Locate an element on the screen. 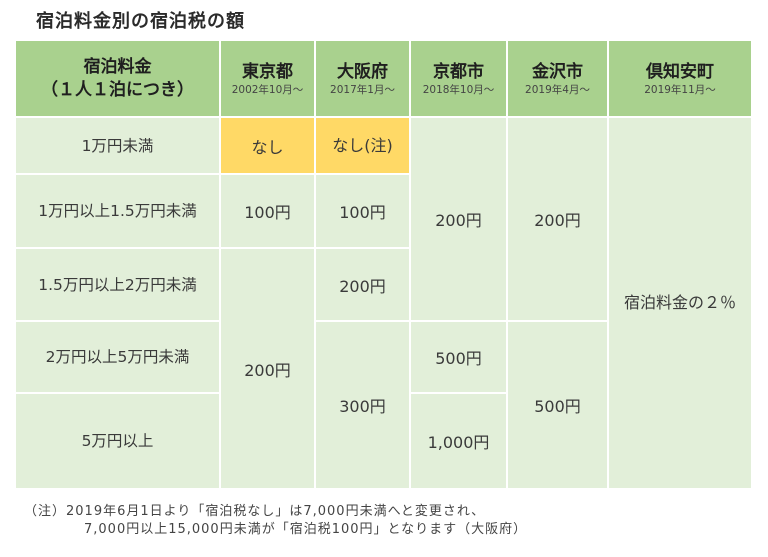 The image size is (768, 557). city-name: 京都市 is located at coordinates (458, 71).